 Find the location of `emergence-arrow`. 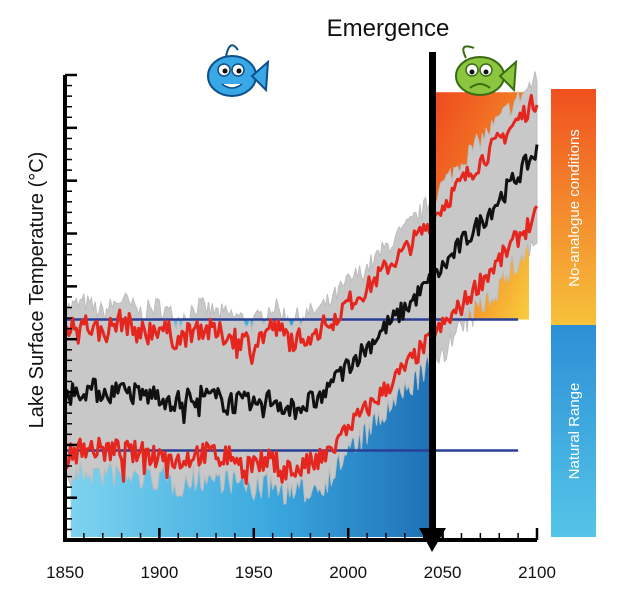

emergence-arrow is located at coordinates (432, 302).